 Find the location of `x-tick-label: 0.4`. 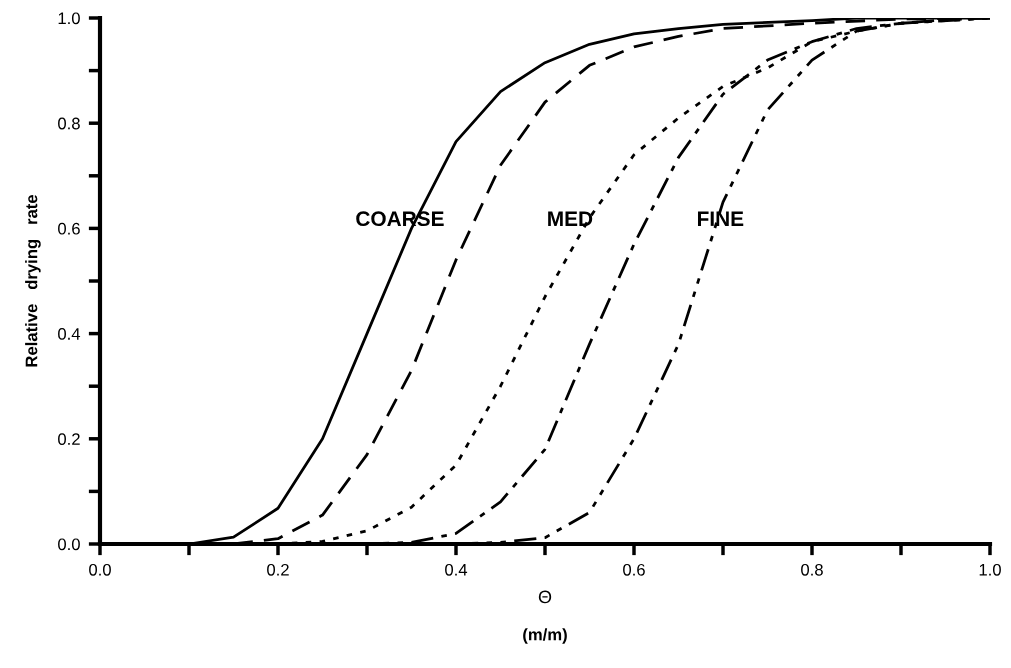

x-tick-label: 0.4 is located at coordinates (456, 569).